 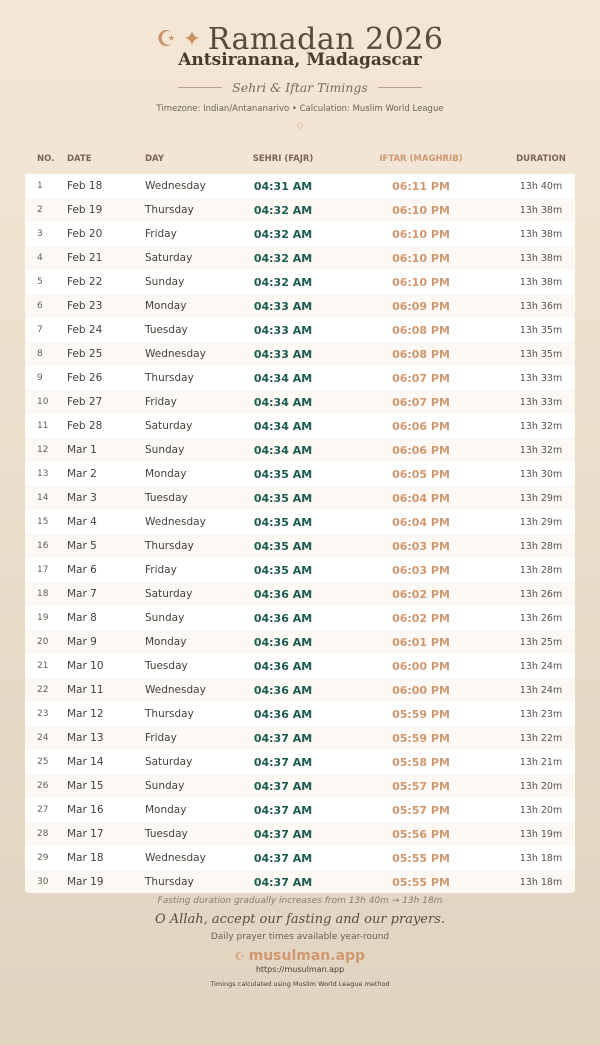 I want to click on row-iftar: 06:08 PM, so click(x=421, y=354).